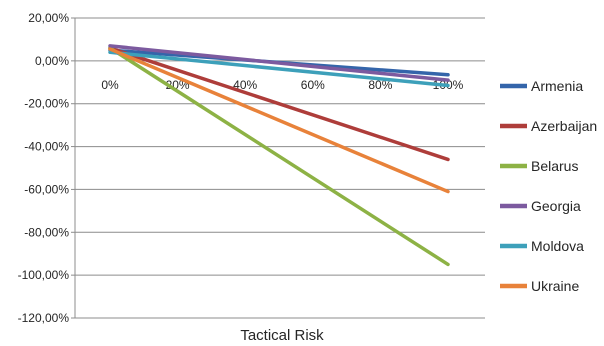 This screenshot has height=346, width=604. I want to click on legend-label-moldova: Moldova, so click(557, 246).